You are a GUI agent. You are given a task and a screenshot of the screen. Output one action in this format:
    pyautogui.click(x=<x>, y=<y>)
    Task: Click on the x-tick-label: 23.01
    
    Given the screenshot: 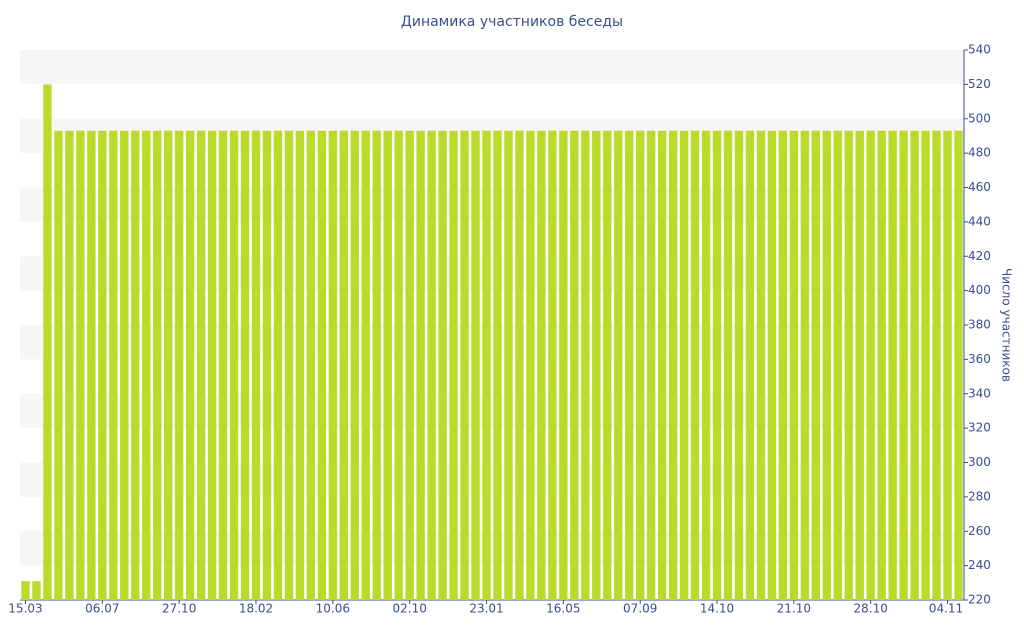 What is the action you would take?
    pyautogui.click(x=486, y=609)
    